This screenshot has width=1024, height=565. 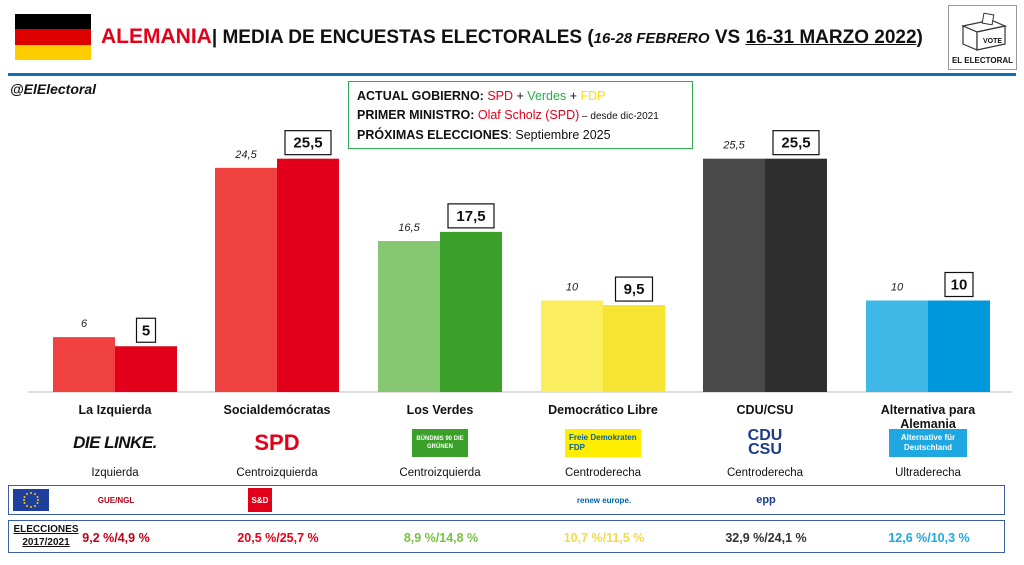 I want to click on party-logo-text: Alternative für Deutschland, so click(x=928, y=443).